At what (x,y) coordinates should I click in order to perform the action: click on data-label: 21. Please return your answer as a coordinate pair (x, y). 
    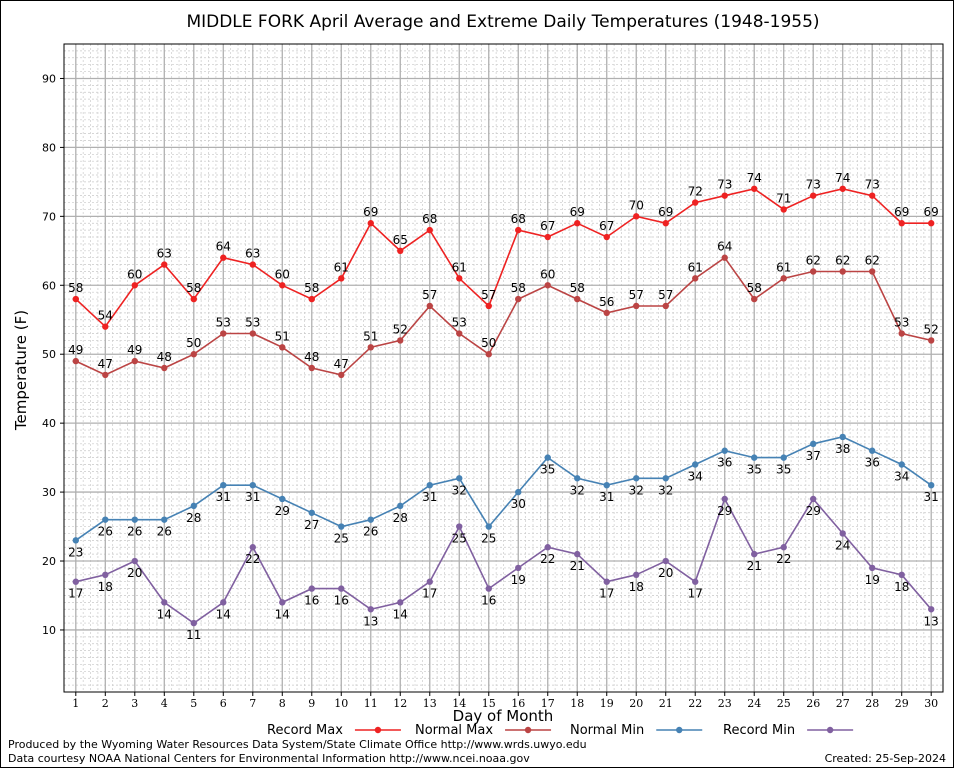
    Looking at the image, I should click on (577, 566).